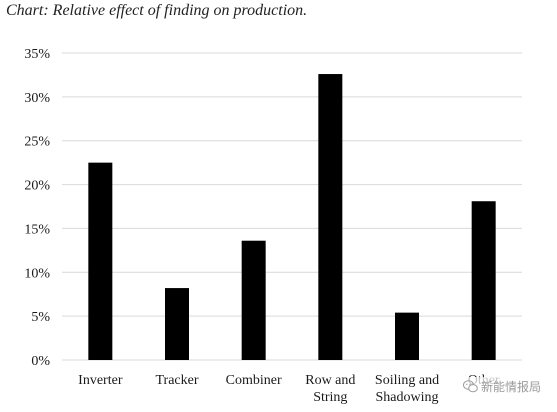 This screenshot has width=557, height=412. I want to click on y-tick-label: 0%, so click(40, 361).